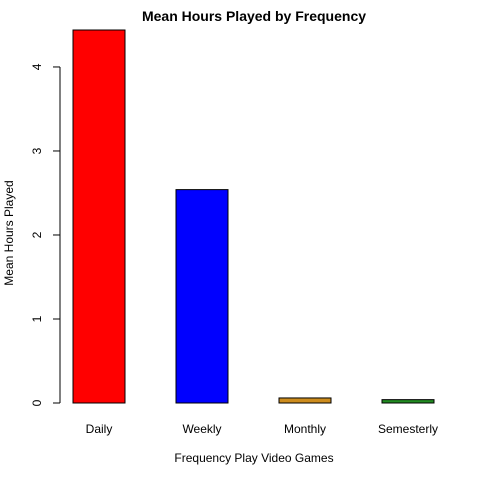 This screenshot has height=480, width=480. I want to click on bar-weekly, so click(202, 296).